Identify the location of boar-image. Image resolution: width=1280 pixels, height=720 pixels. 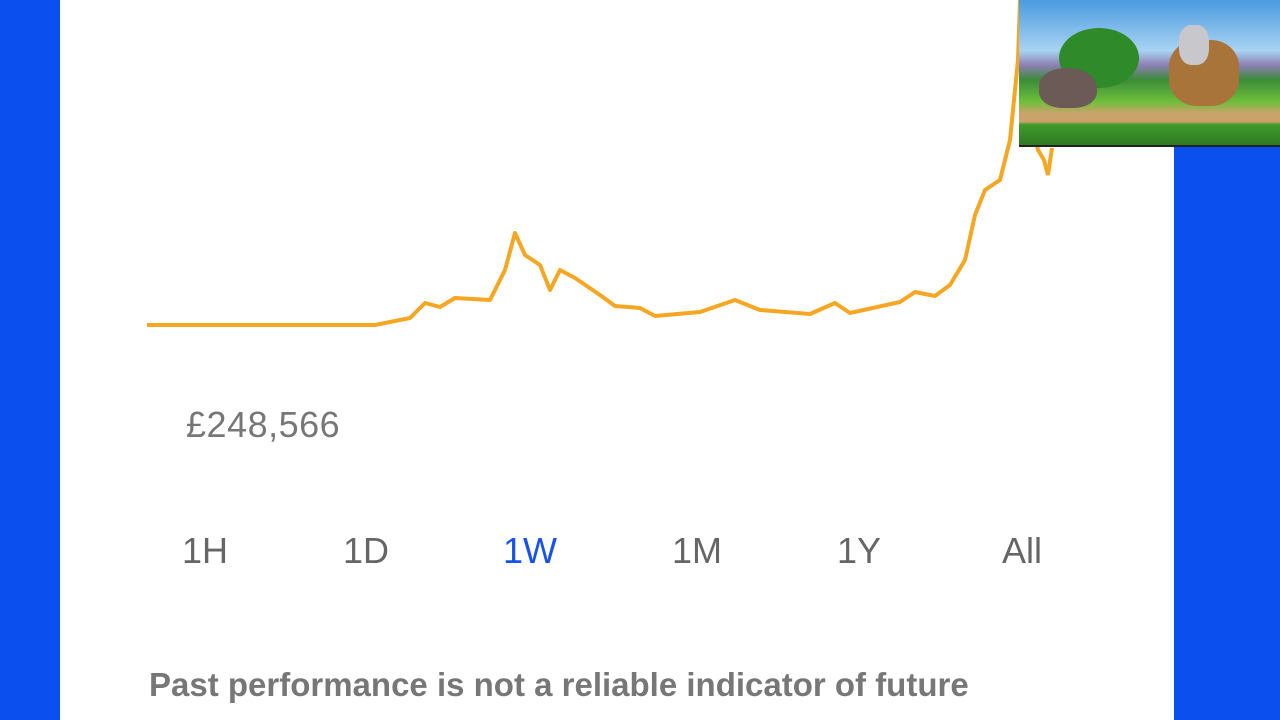
(1068, 88).